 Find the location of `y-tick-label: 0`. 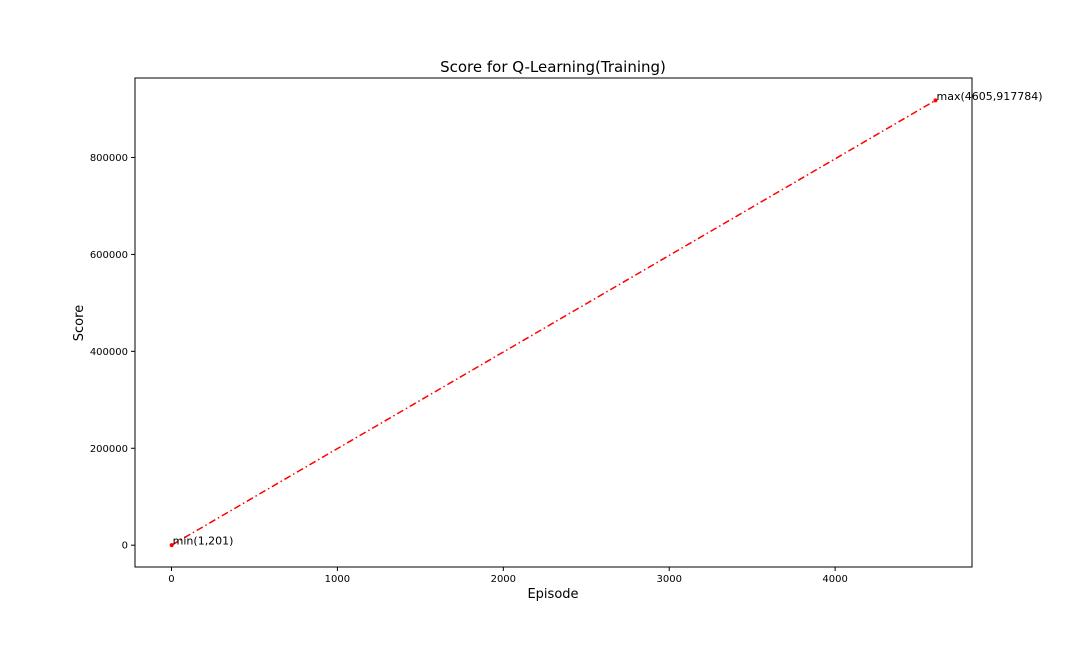

y-tick-label: 0 is located at coordinates (125, 546).